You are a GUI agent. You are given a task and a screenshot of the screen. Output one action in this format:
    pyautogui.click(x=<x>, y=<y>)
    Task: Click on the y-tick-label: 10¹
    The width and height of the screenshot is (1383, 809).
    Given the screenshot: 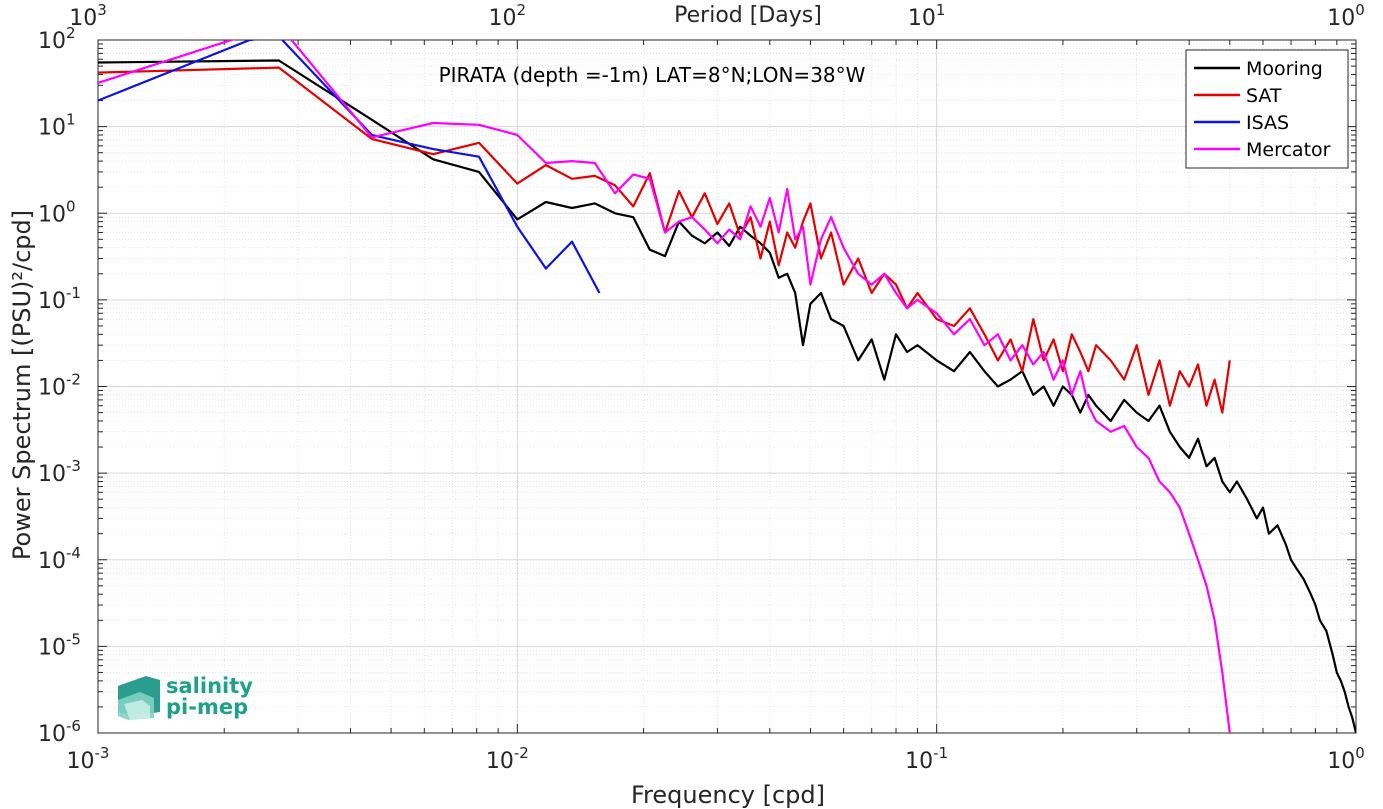 What is the action you would take?
    pyautogui.click(x=57, y=126)
    